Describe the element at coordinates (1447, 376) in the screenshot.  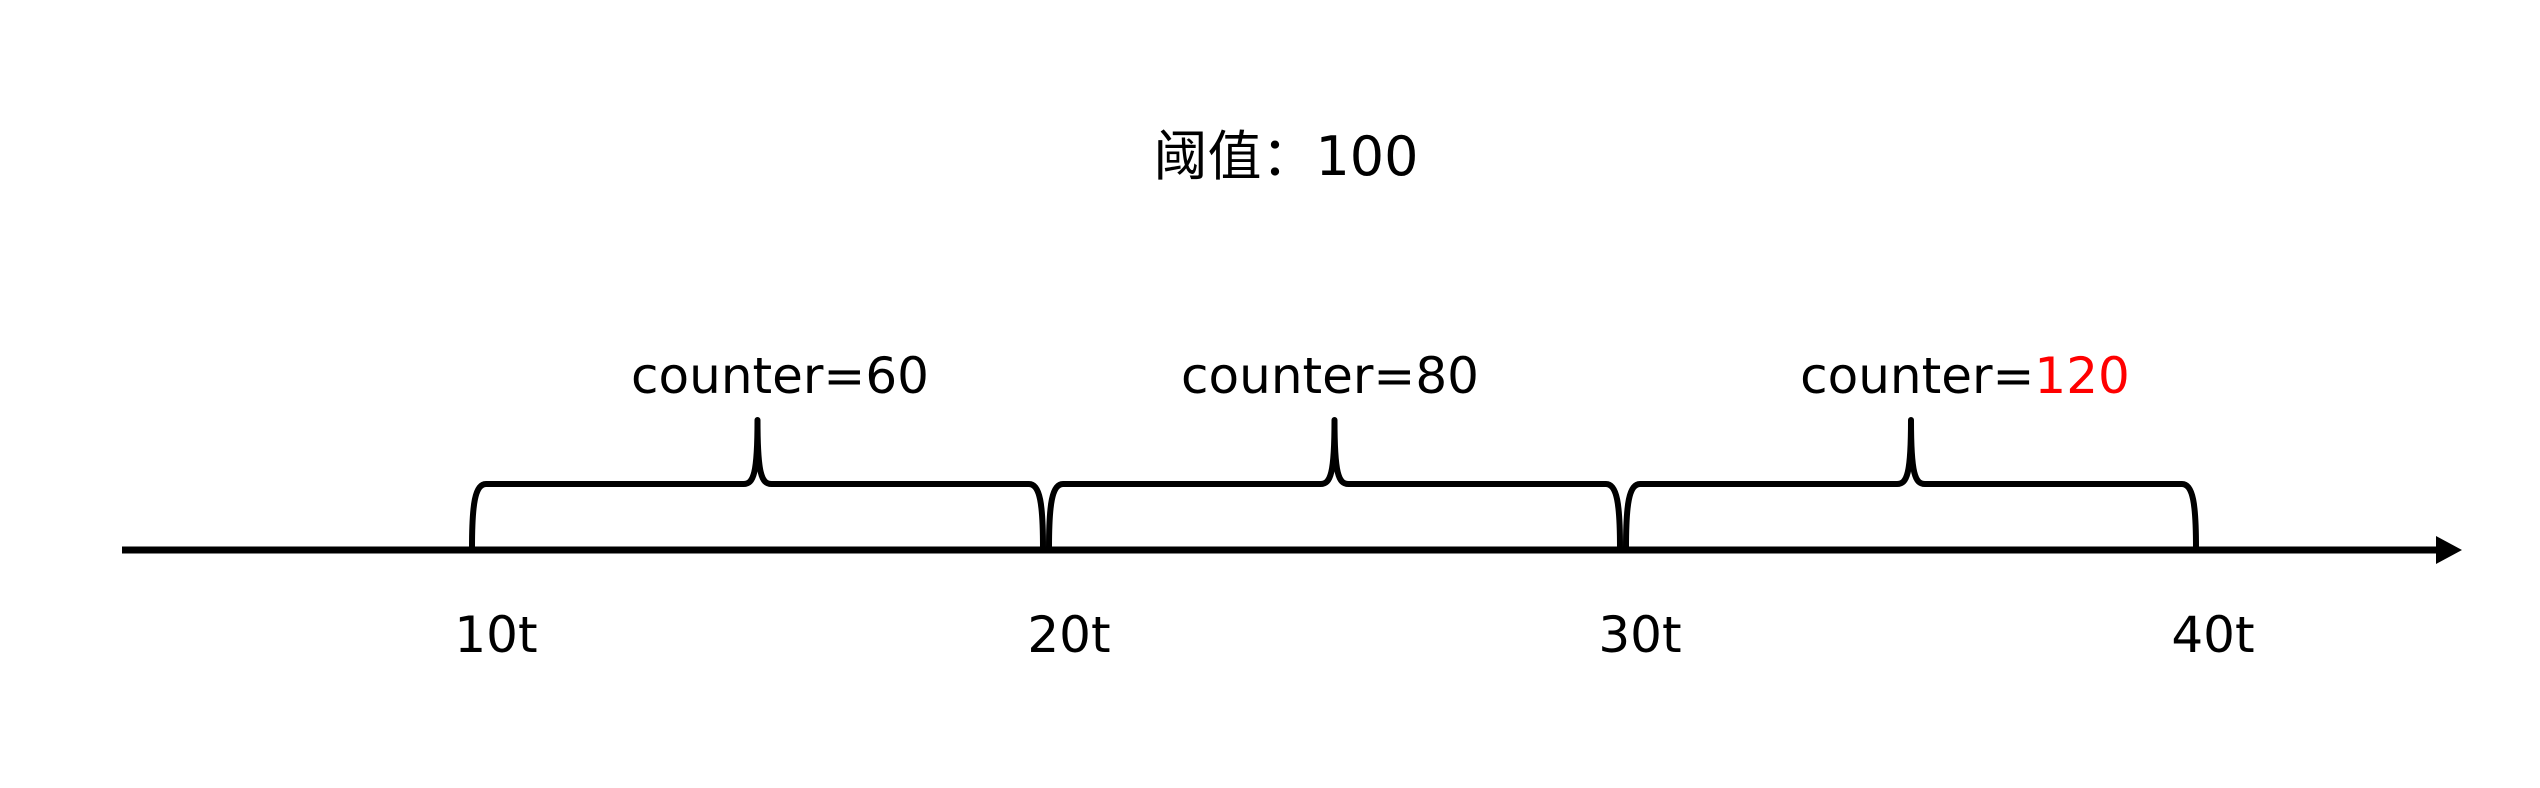
I see `counter-value-2: 80` at that location.